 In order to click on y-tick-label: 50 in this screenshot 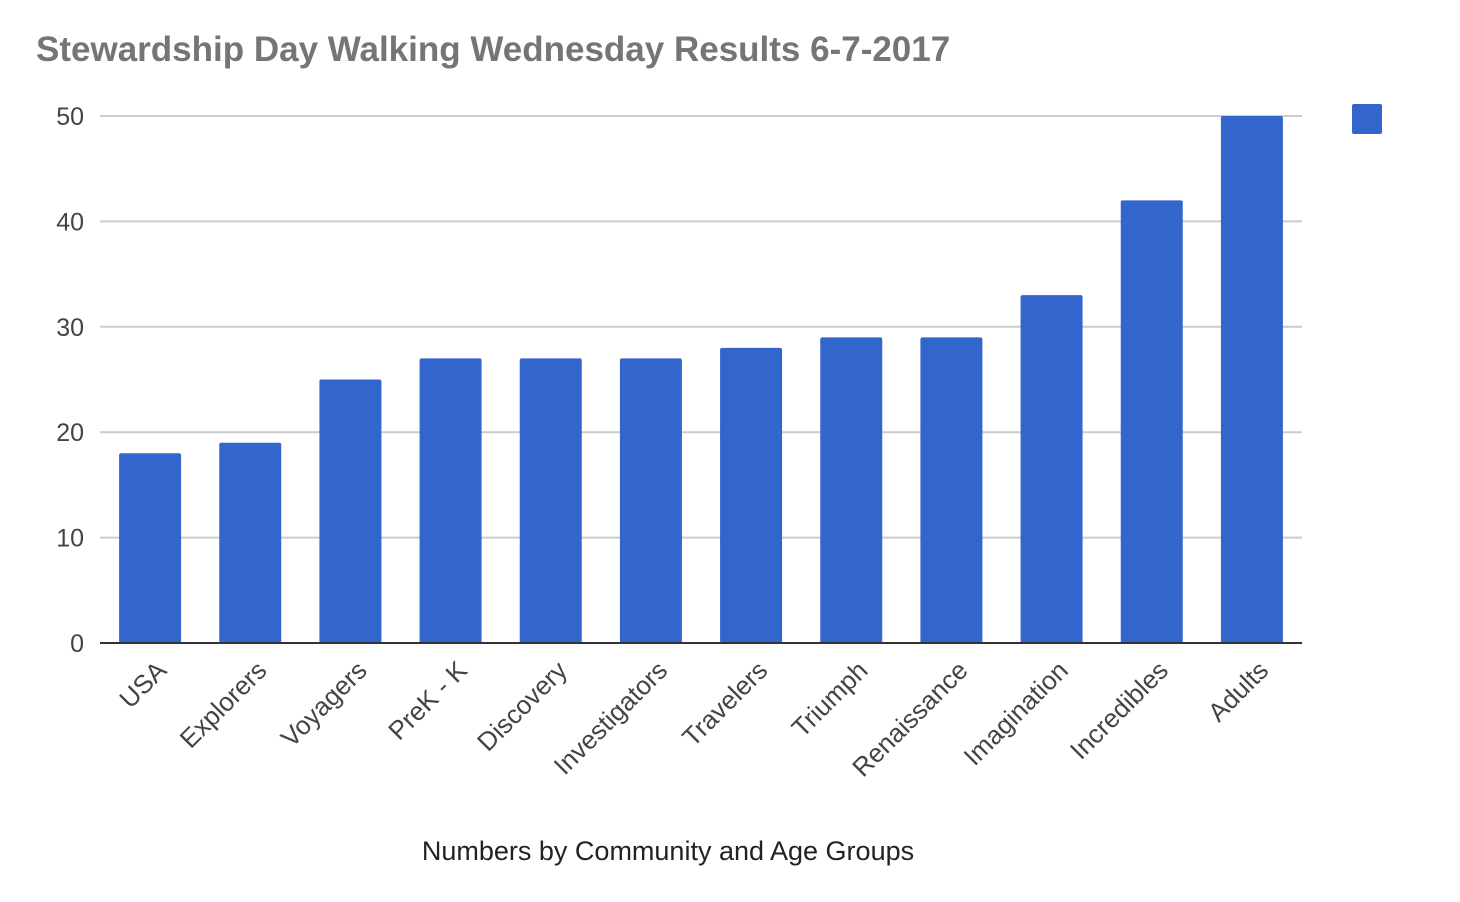, I will do `click(70, 117)`.